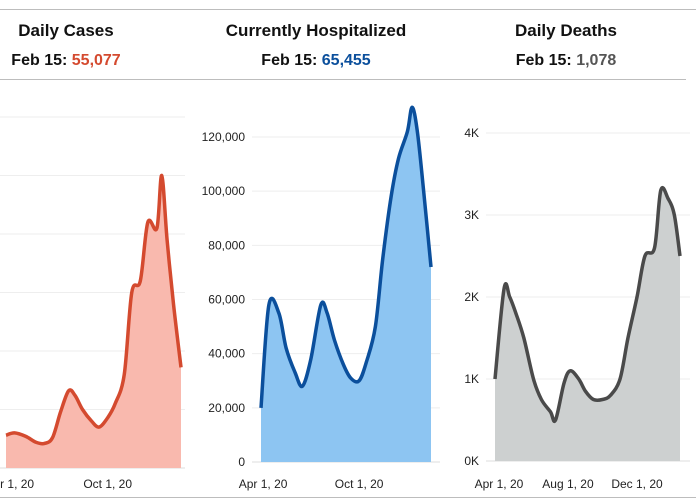 This screenshot has width=696, height=502. Describe the element at coordinates (226, 354) in the screenshot. I see `y-tick-label: 40,000` at that location.